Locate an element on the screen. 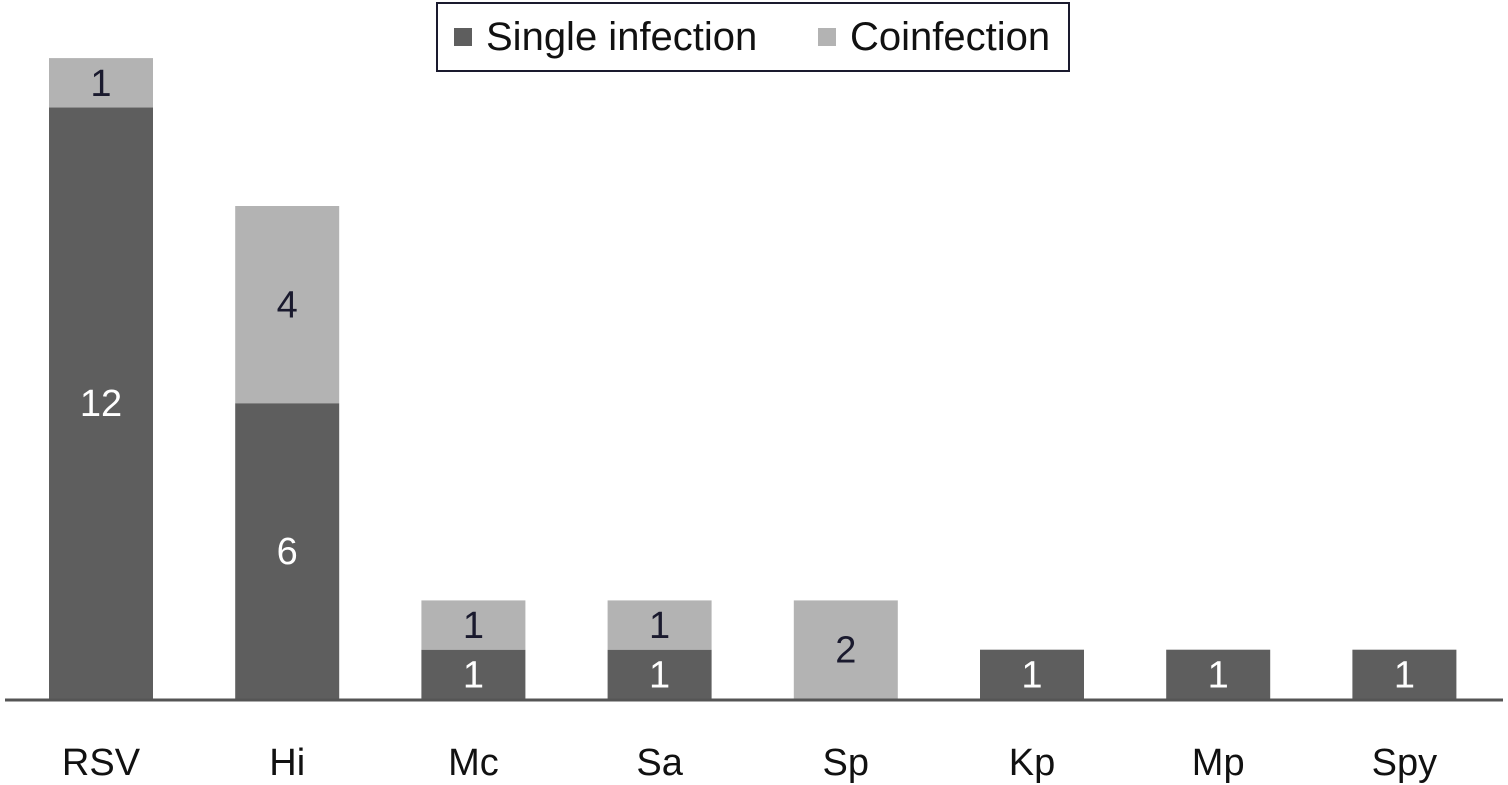 This screenshot has height=785, width=1508. bar-spy-single-infection is located at coordinates (1404, 674).